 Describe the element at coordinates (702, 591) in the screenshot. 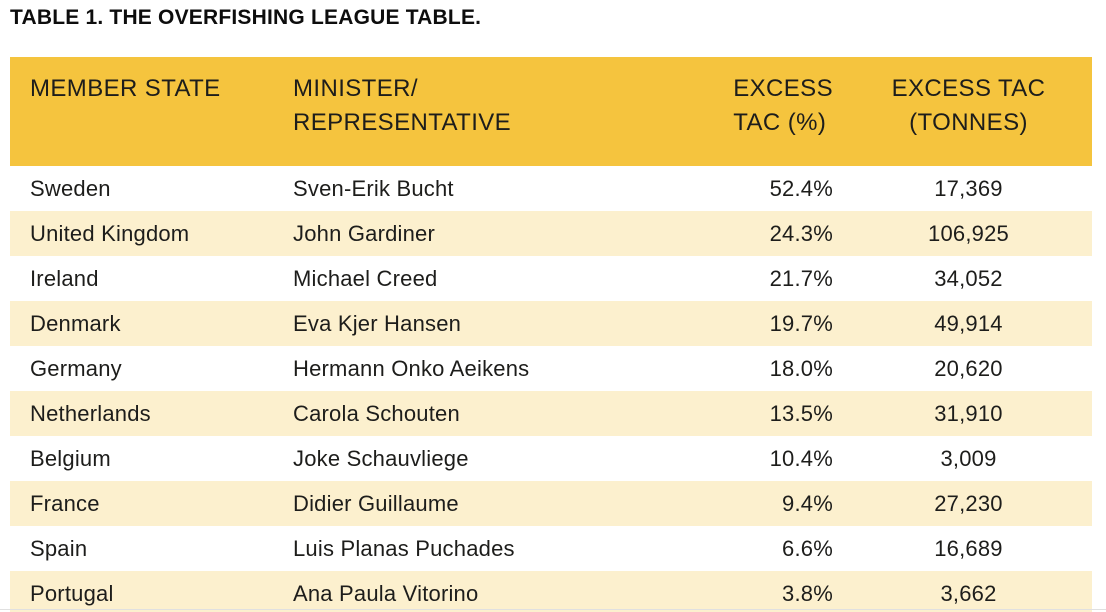

I see `cell-excess-tac-pct: 3.8%` at that location.